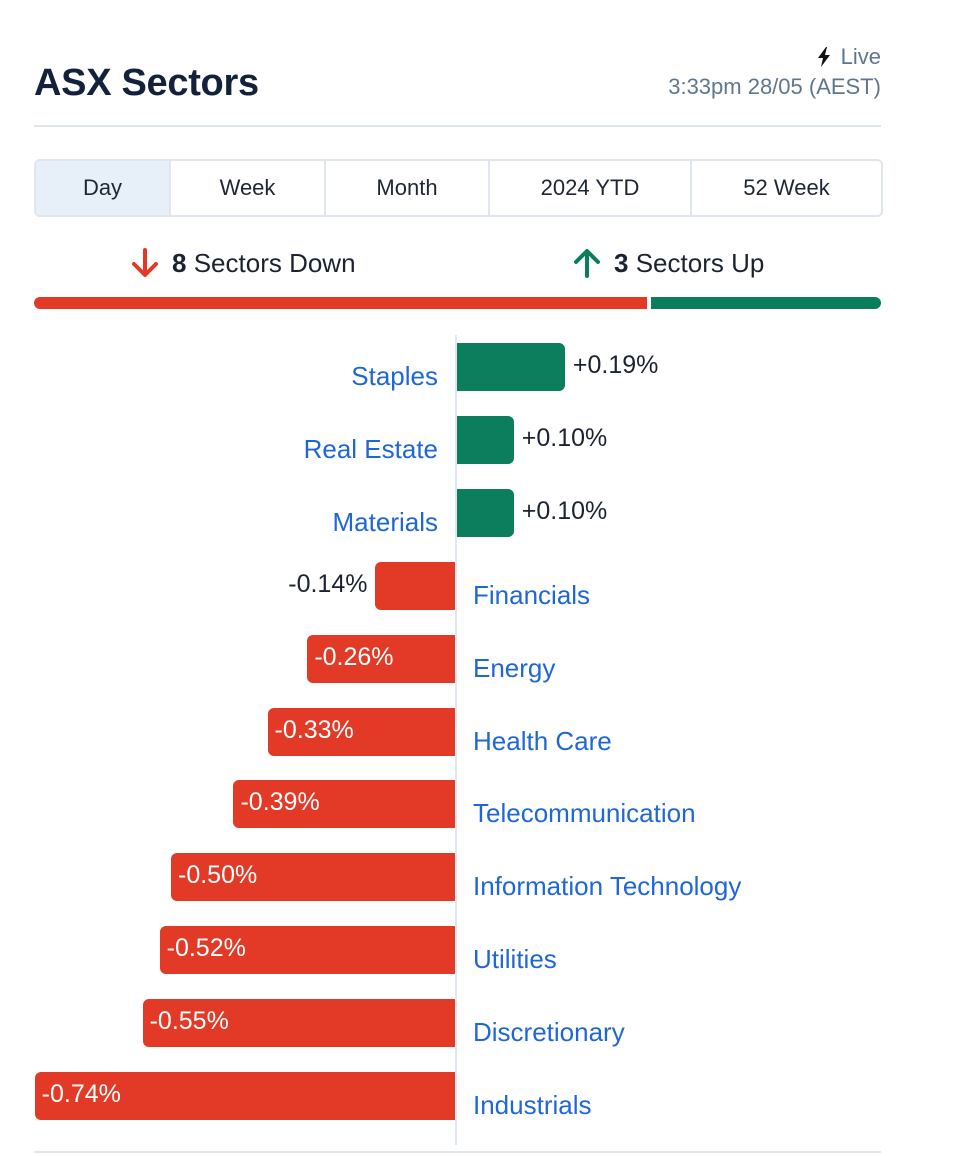  I want to click on sector-link-health-care: Health Care, so click(542, 740).